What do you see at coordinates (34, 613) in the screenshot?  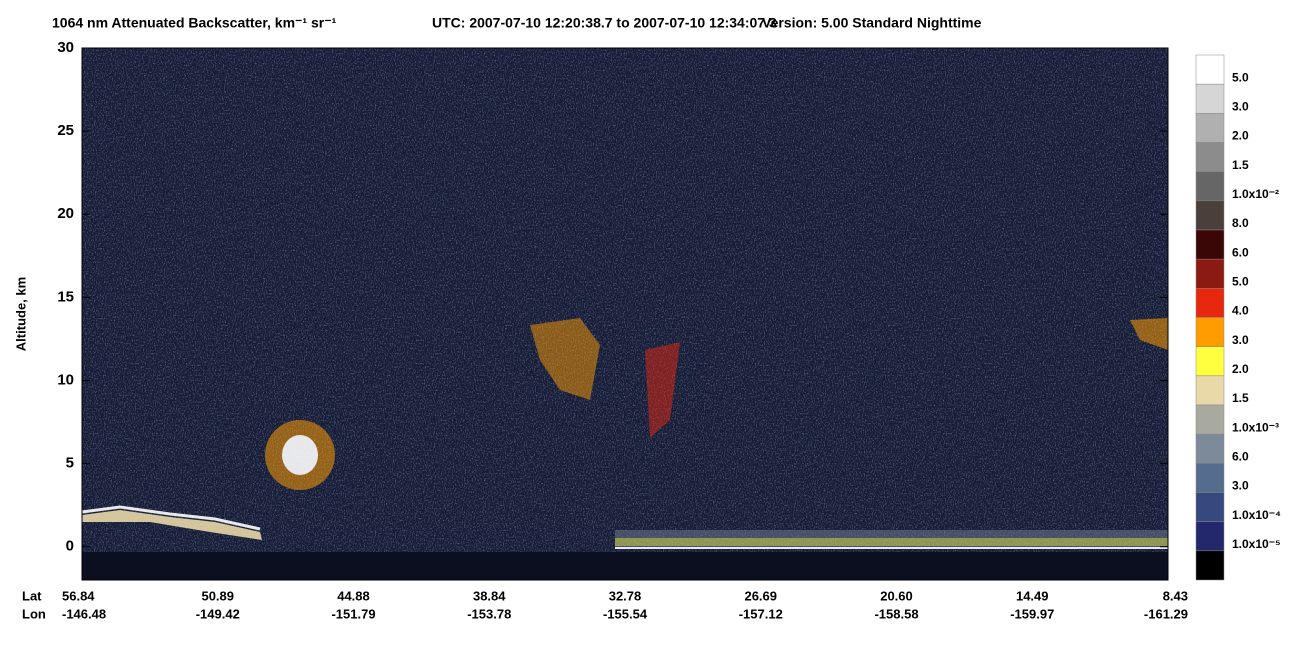 I see `x-row-label: Lon` at bounding box center [34, 613].